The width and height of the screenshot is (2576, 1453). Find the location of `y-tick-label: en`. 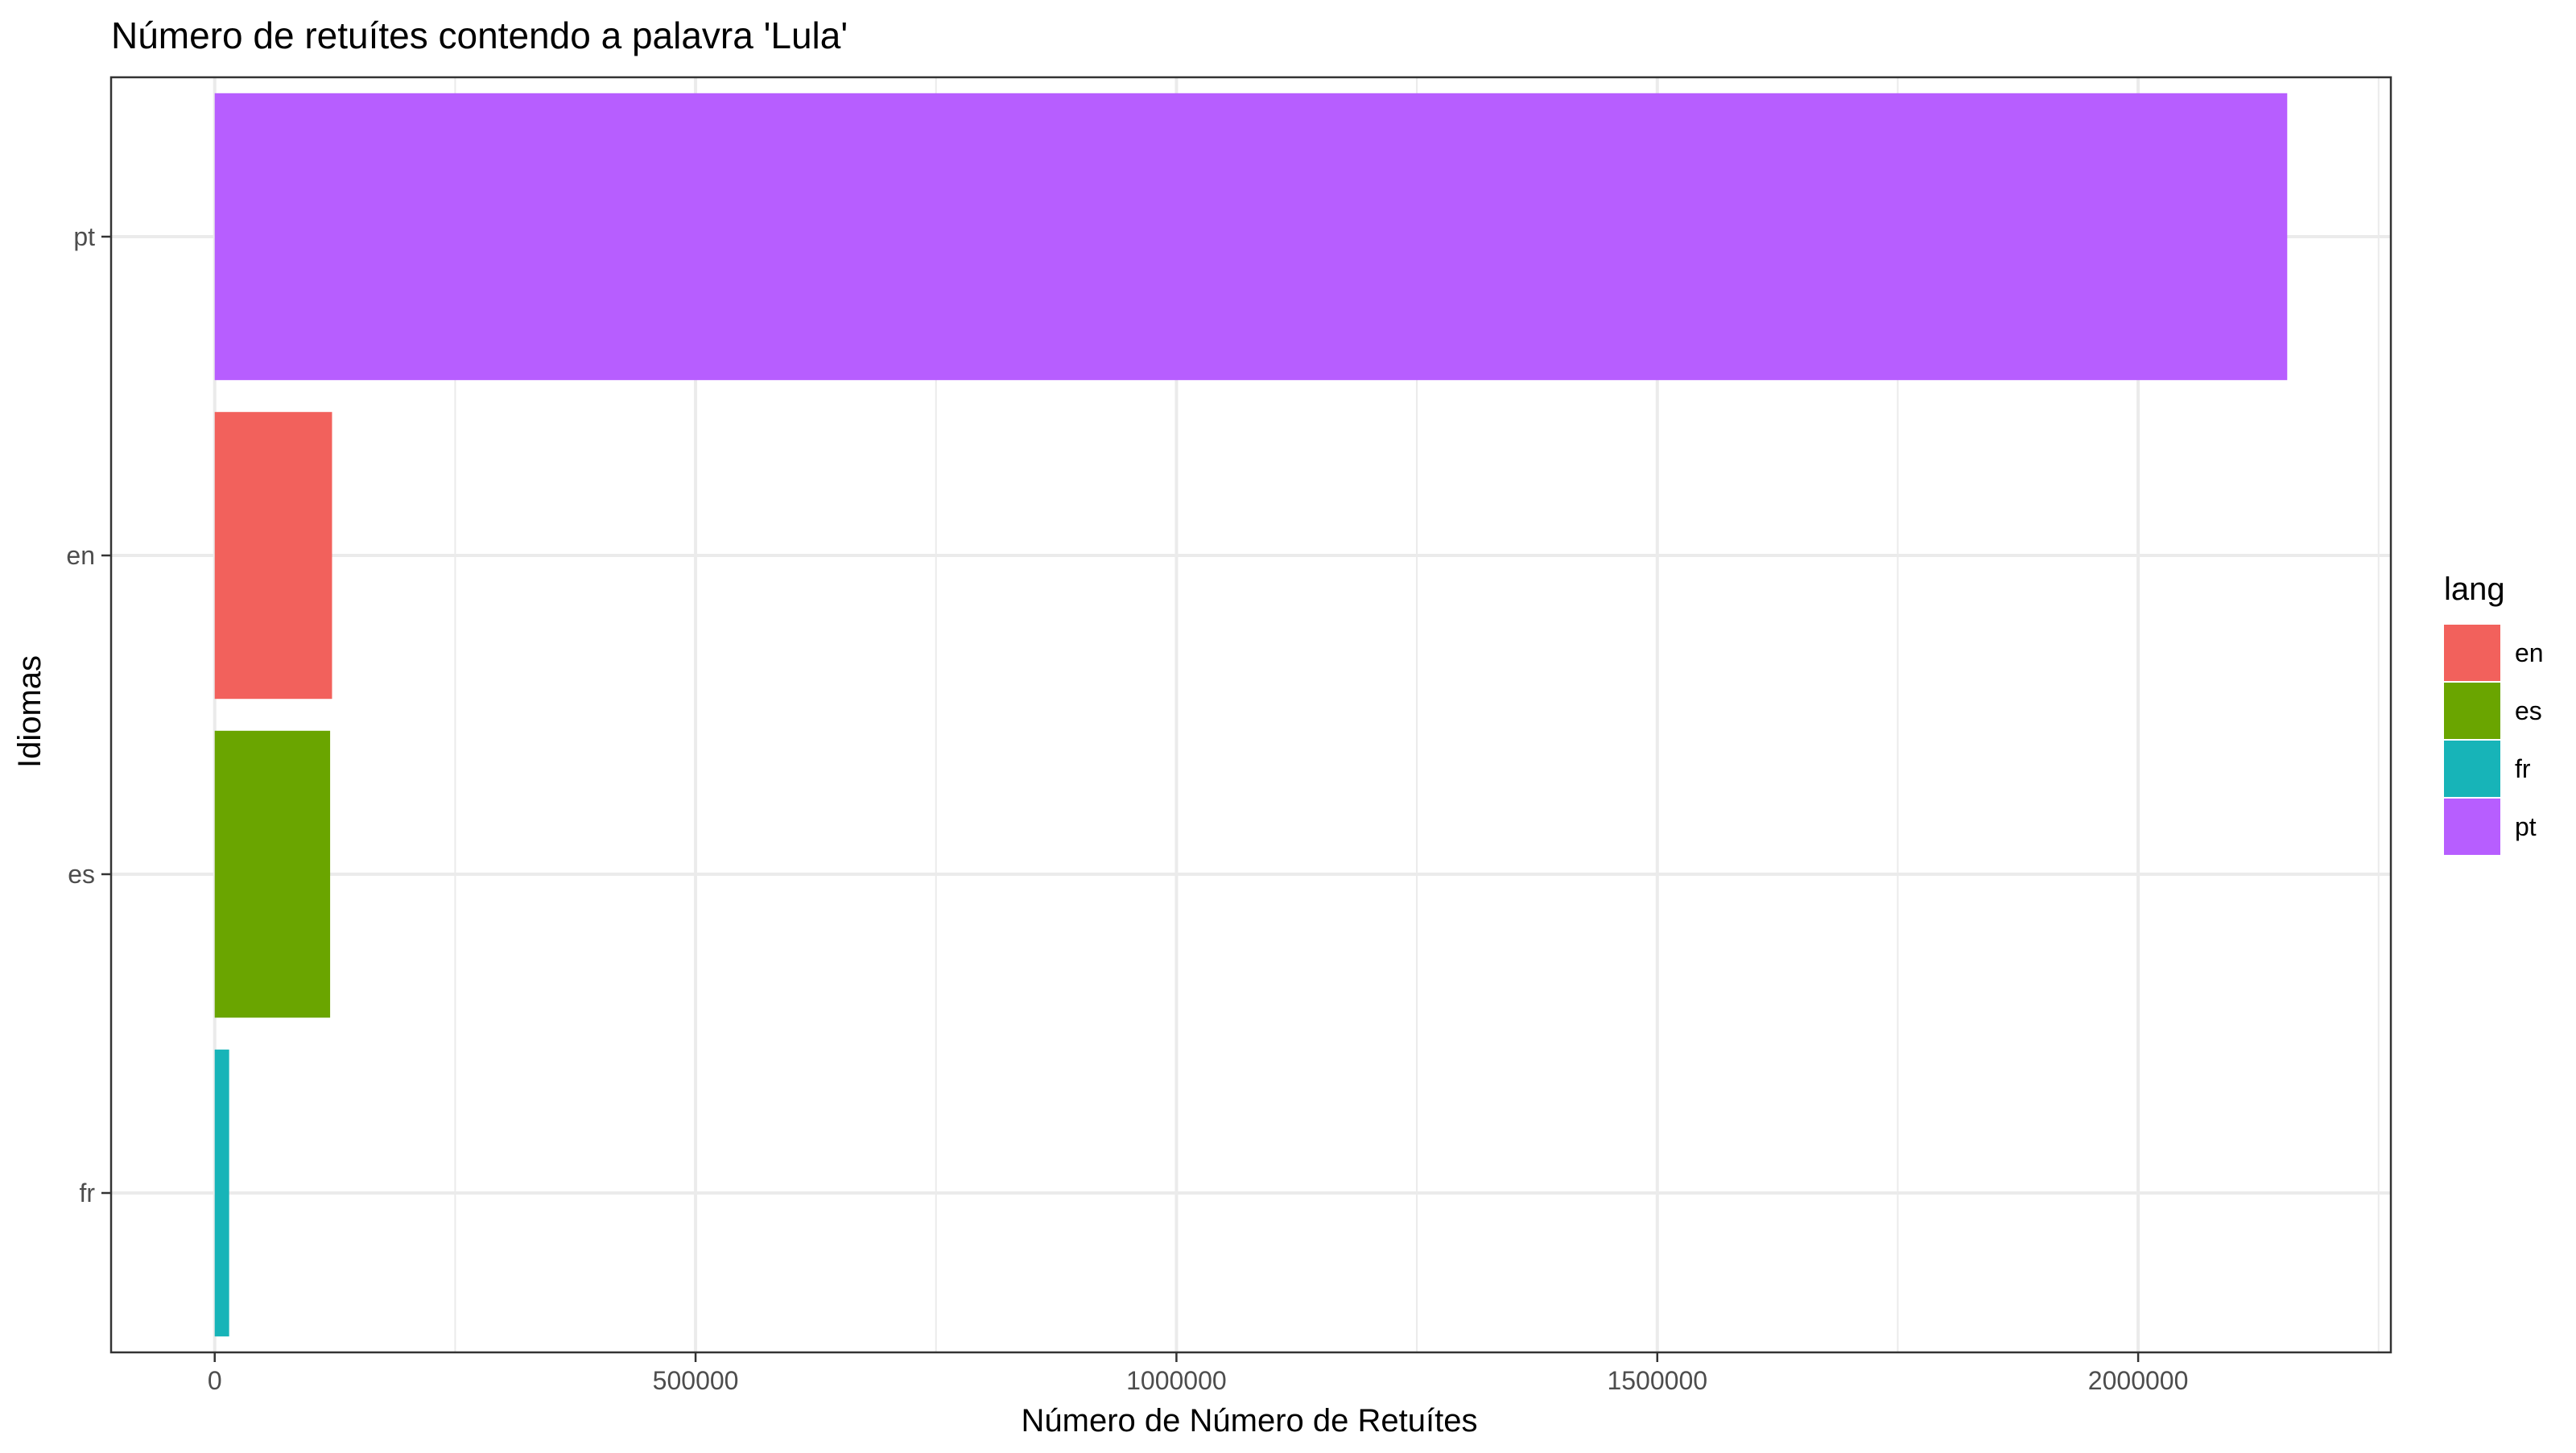

y-tick-label: en is located at coordinates (80, 556).